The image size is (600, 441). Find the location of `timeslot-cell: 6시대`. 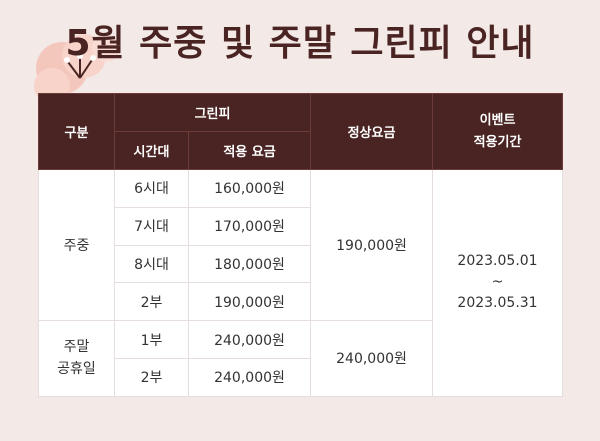

timeslot-cell: 6시대 is located at coordinates (151, 188).